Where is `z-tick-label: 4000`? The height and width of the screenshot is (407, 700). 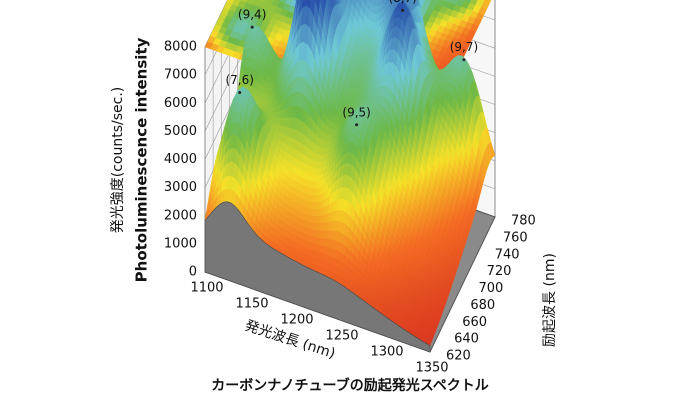
z-tick-label: 4000 is located at coordinates (180, 159).